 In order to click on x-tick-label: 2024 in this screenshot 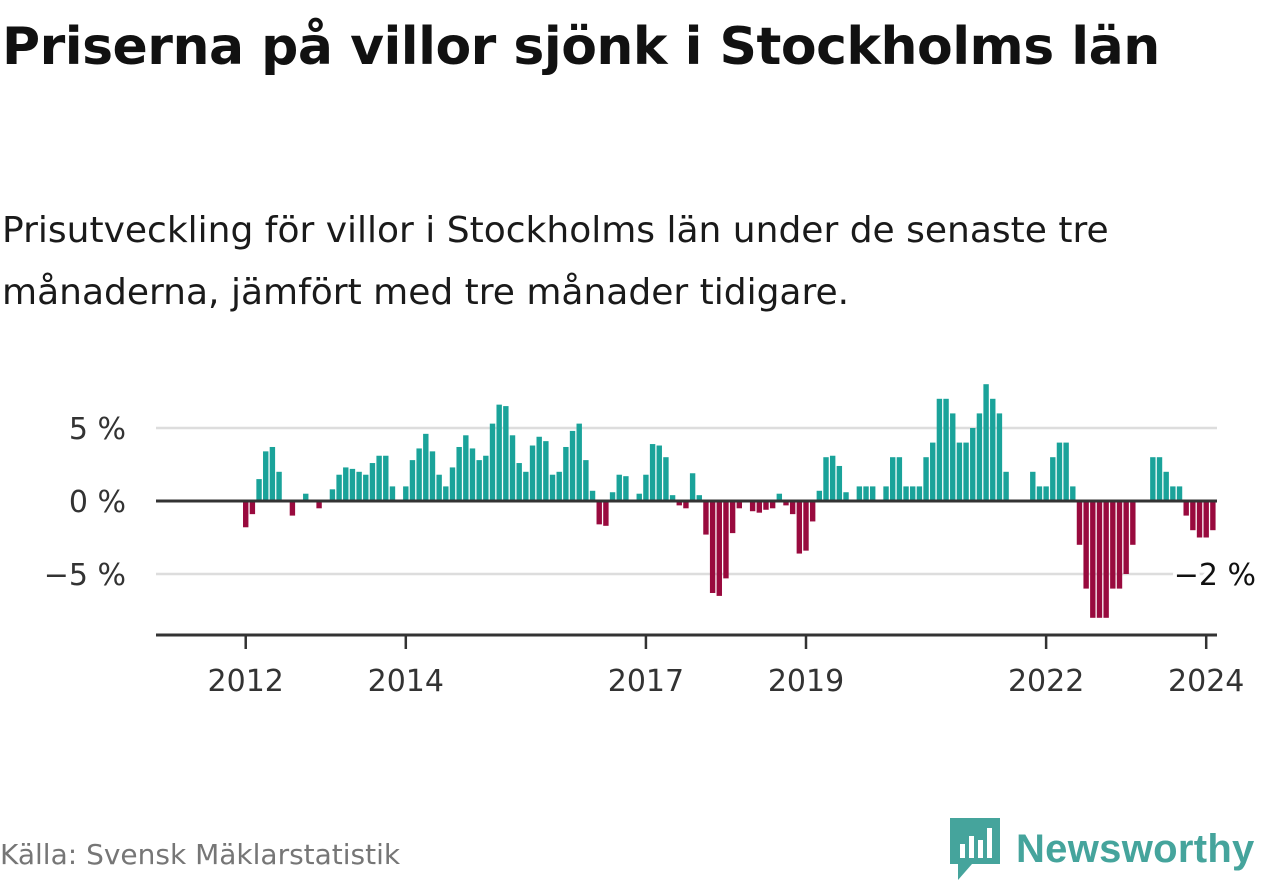, I will do `click(1206, 681)`.